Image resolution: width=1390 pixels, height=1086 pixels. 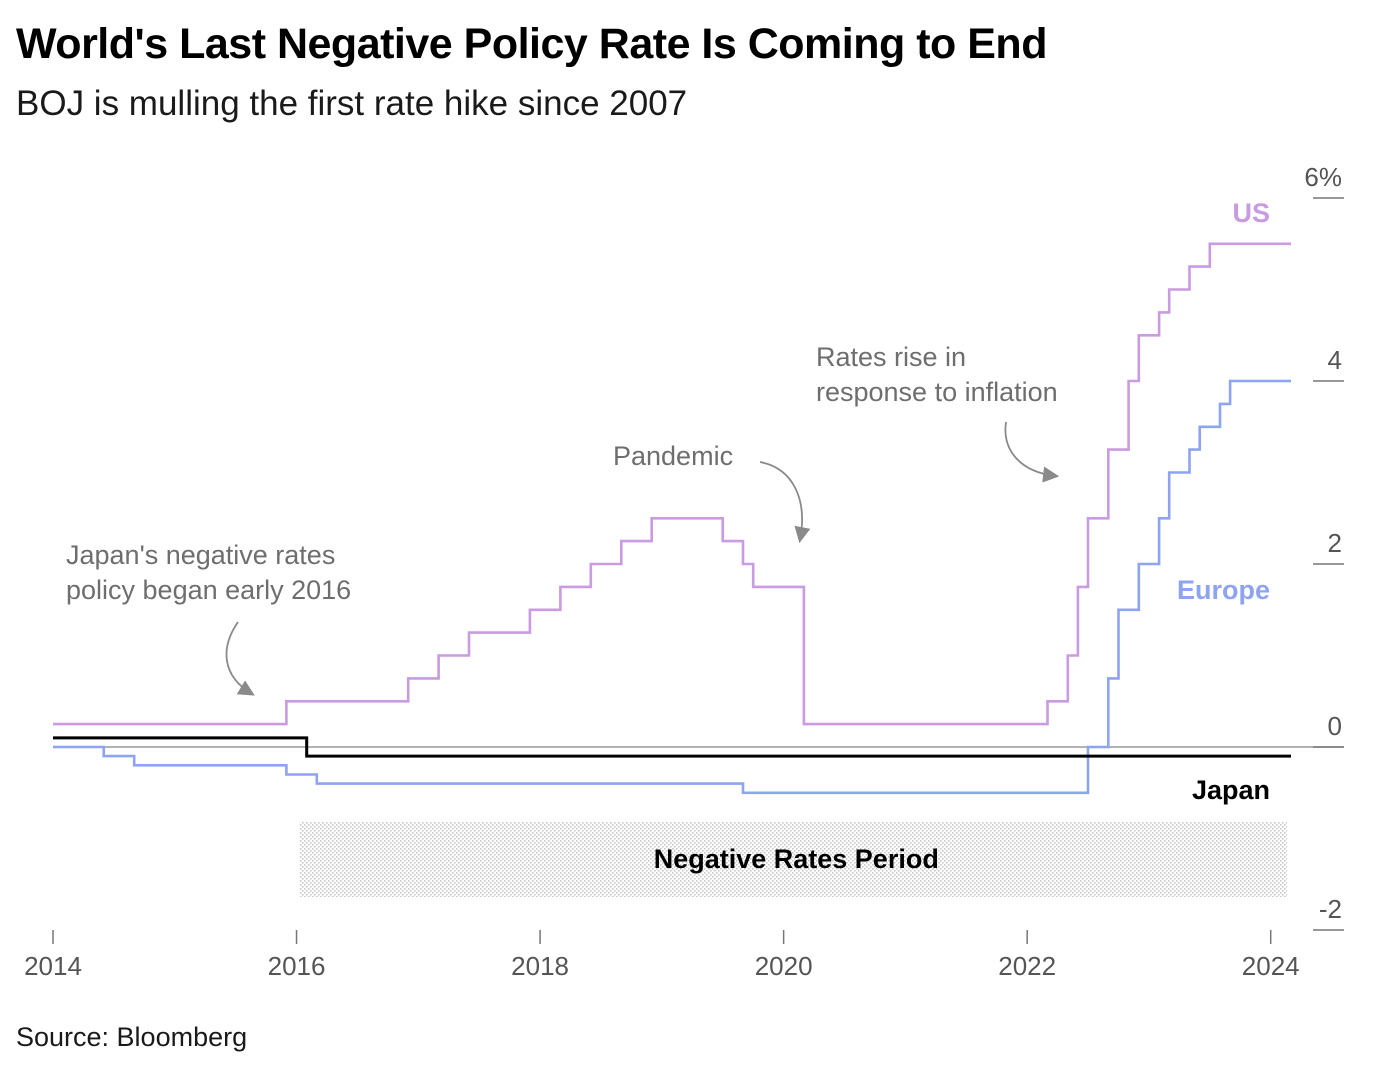 I want to click on series-label-us: US, so click(x=1251, y=213).